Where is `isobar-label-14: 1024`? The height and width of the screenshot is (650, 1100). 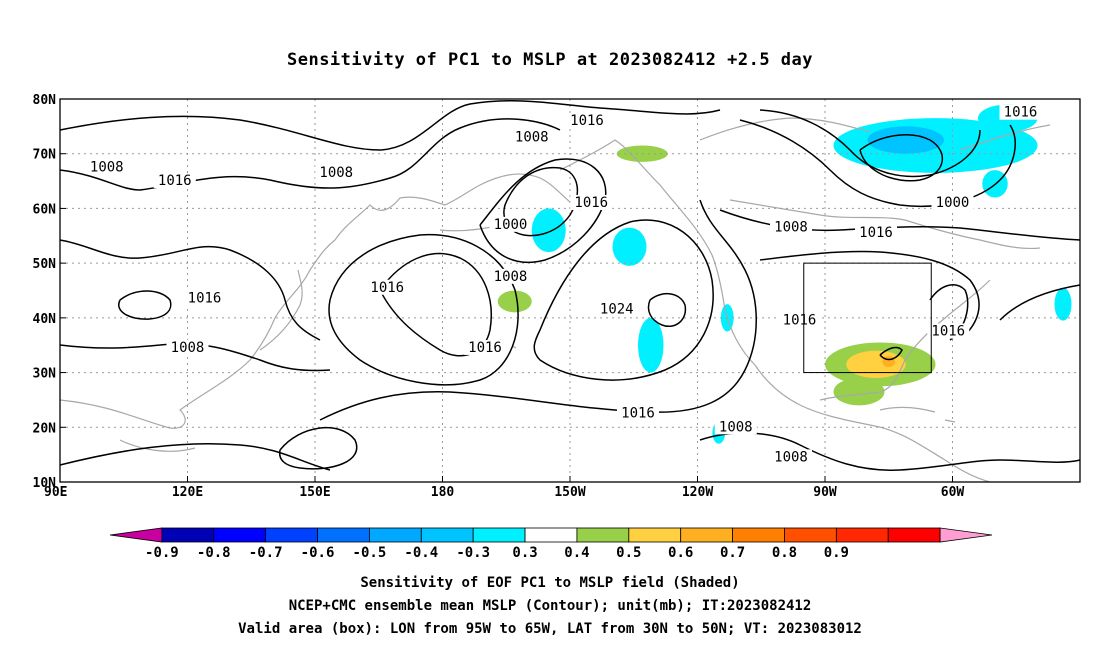
isobar-label-14: 1024 is located at coordinates (617, 310).